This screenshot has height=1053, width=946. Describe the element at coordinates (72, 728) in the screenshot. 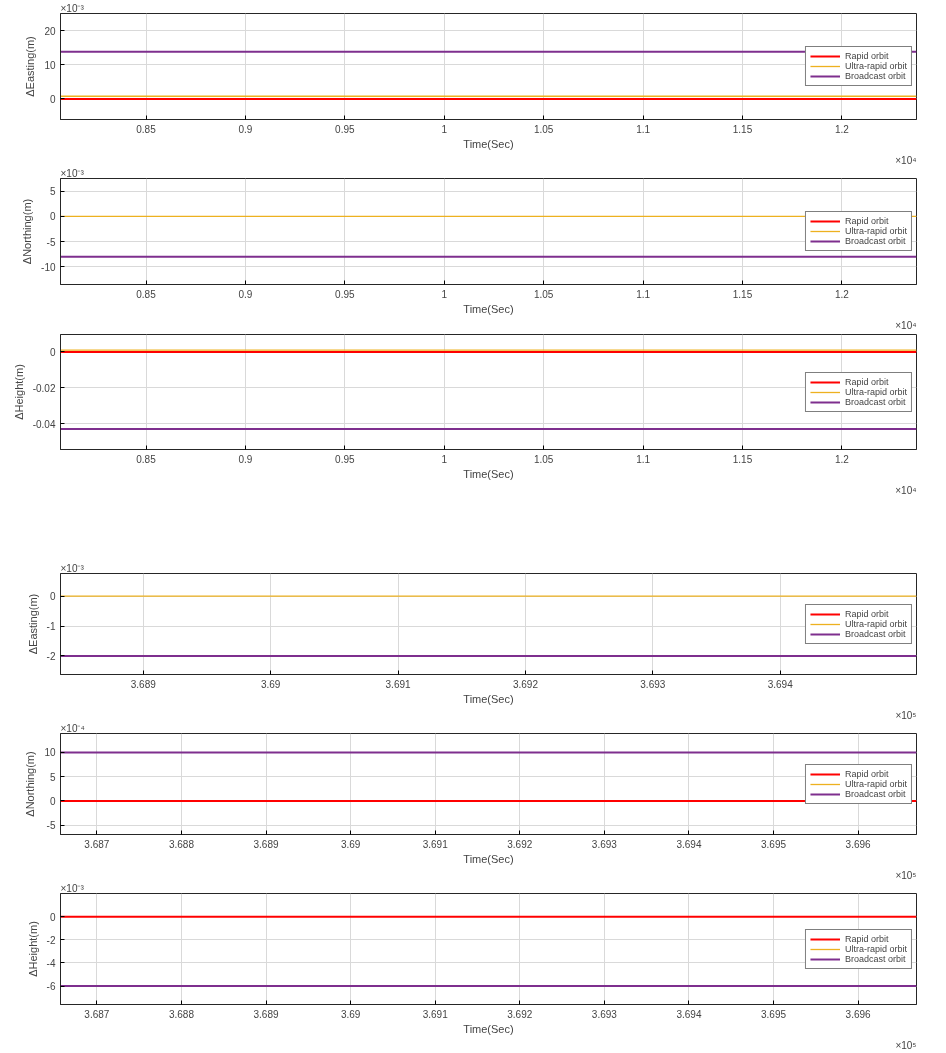

I see `annotation: ×10⁻⁴` at that location.